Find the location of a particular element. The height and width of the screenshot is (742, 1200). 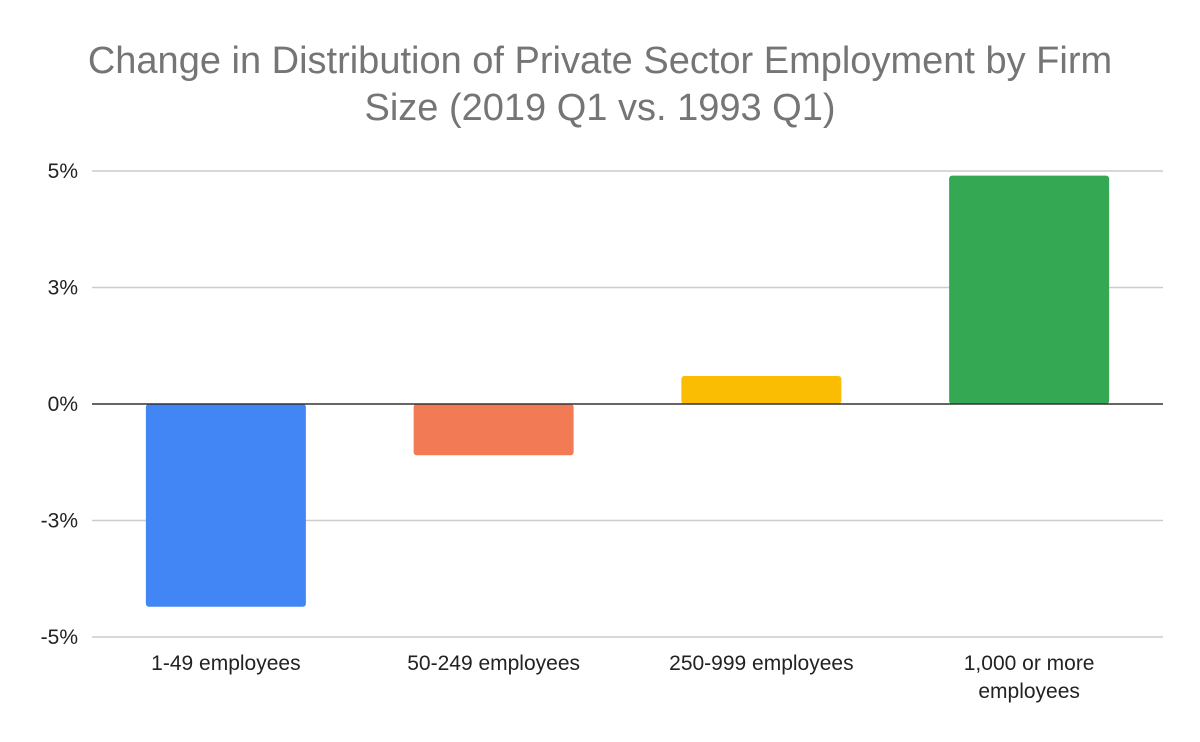

y-axis-tick-labels: -5% -3% 0% 3% 5% is located at coordinates (59, 404).